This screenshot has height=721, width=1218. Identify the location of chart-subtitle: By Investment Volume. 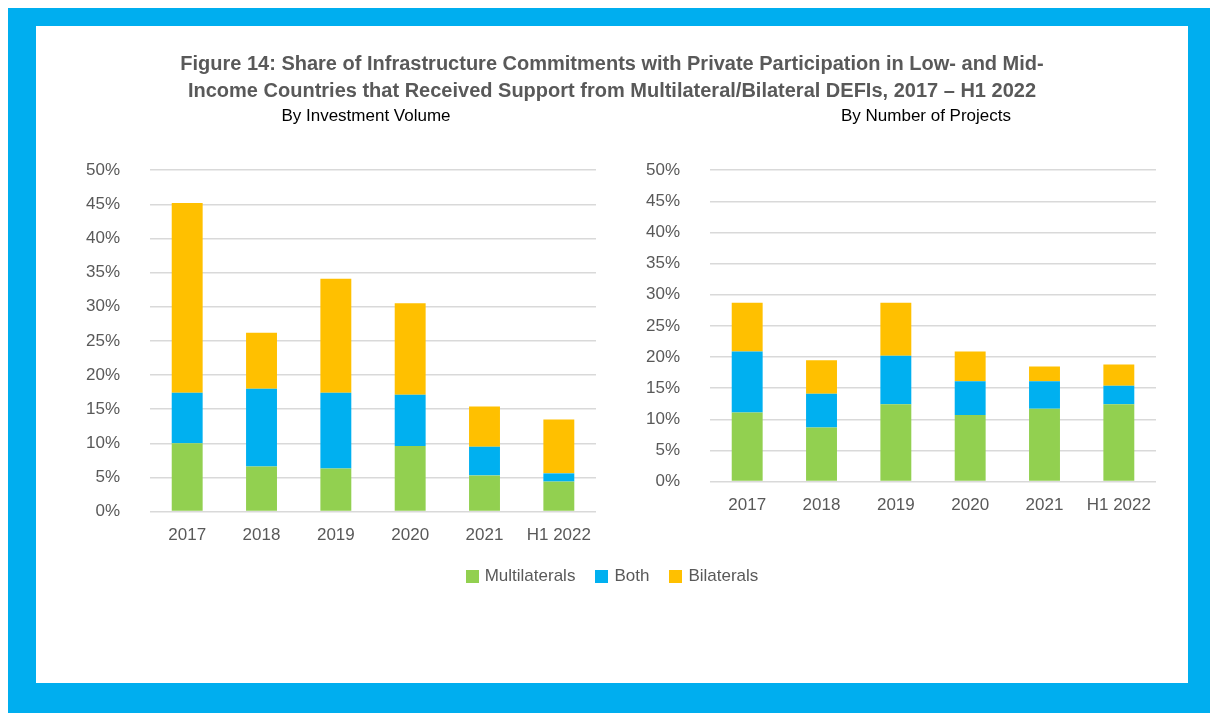
(366, 116).